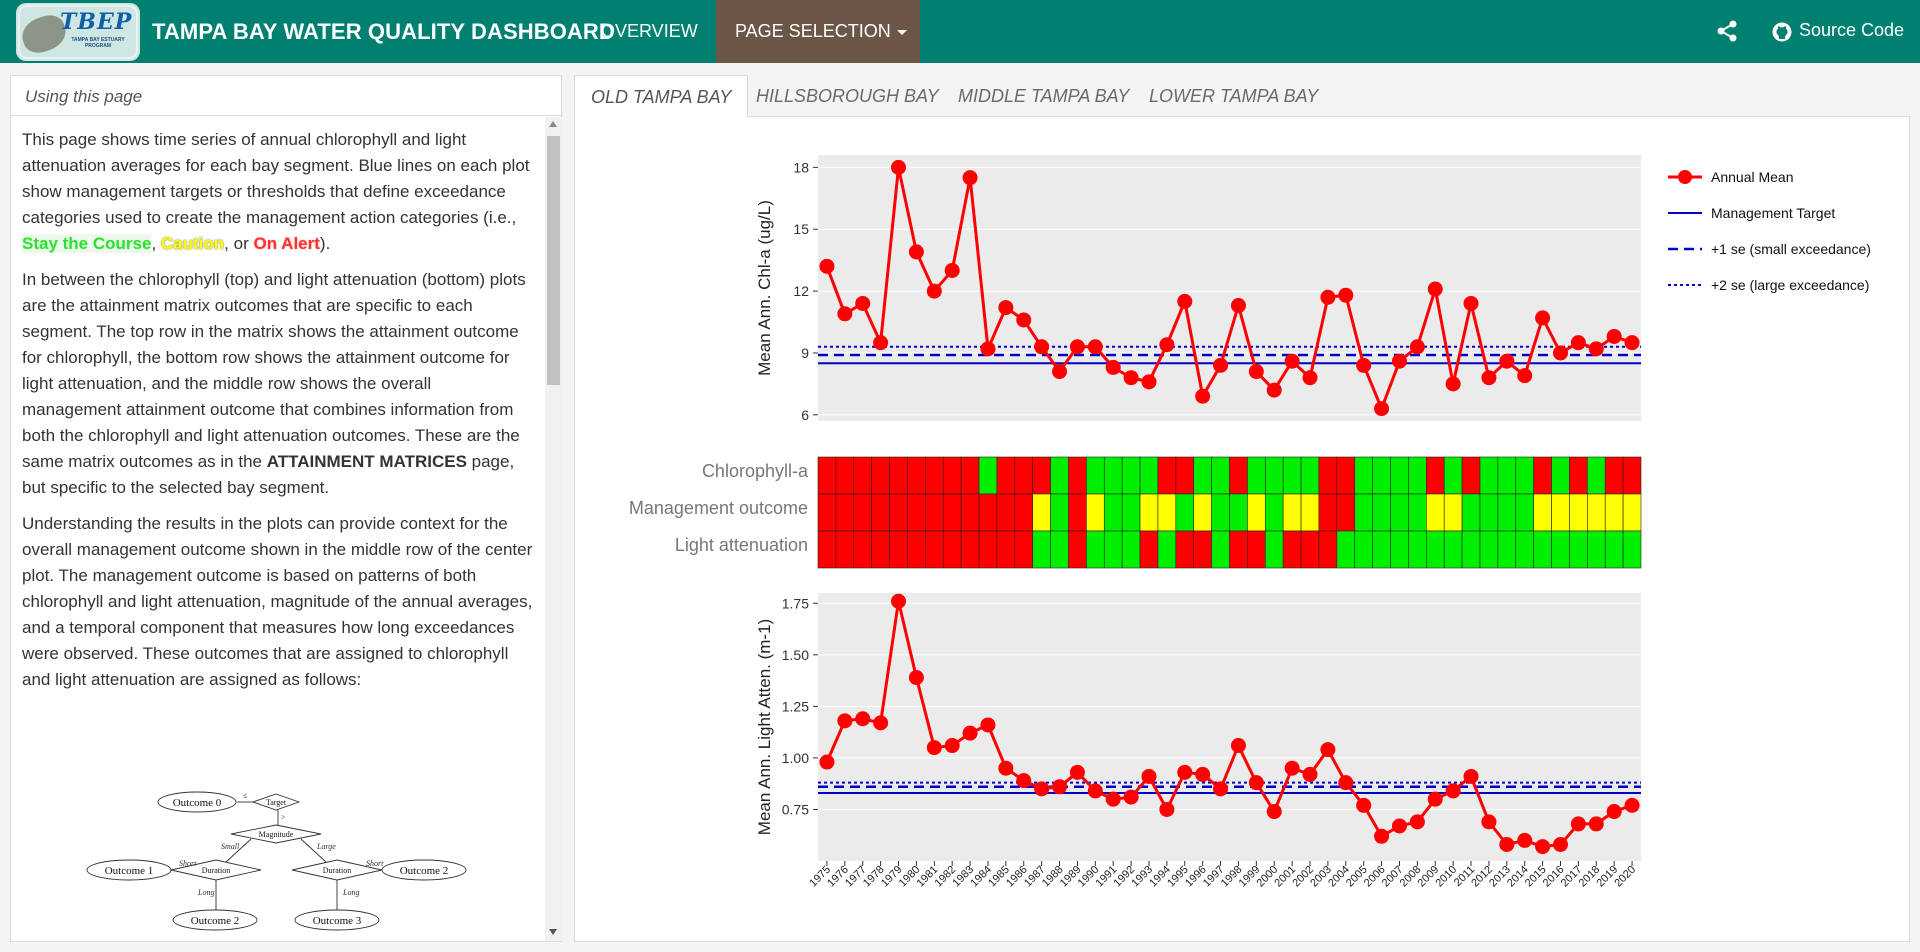 This screenshot has width=1920, height=952. Describe the element at coordinates (1363, 475) in the screenshot. I see `matrix-cell-chl-2005` at that location.